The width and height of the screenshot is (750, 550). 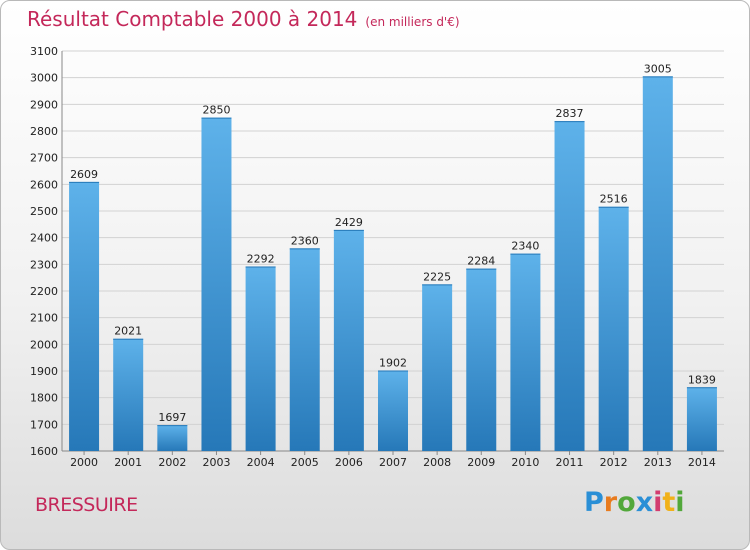 What do you see at coordinates (44, 158) in the screenshot?
I see `y-tick-label: 2700` at bounding box center [44, 158].